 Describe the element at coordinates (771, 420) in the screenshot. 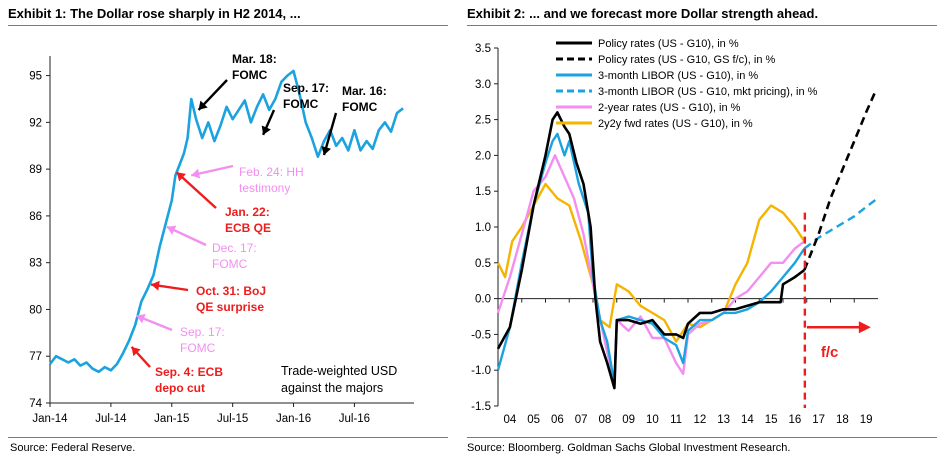

I see `x-tick-label: 15` at that location.